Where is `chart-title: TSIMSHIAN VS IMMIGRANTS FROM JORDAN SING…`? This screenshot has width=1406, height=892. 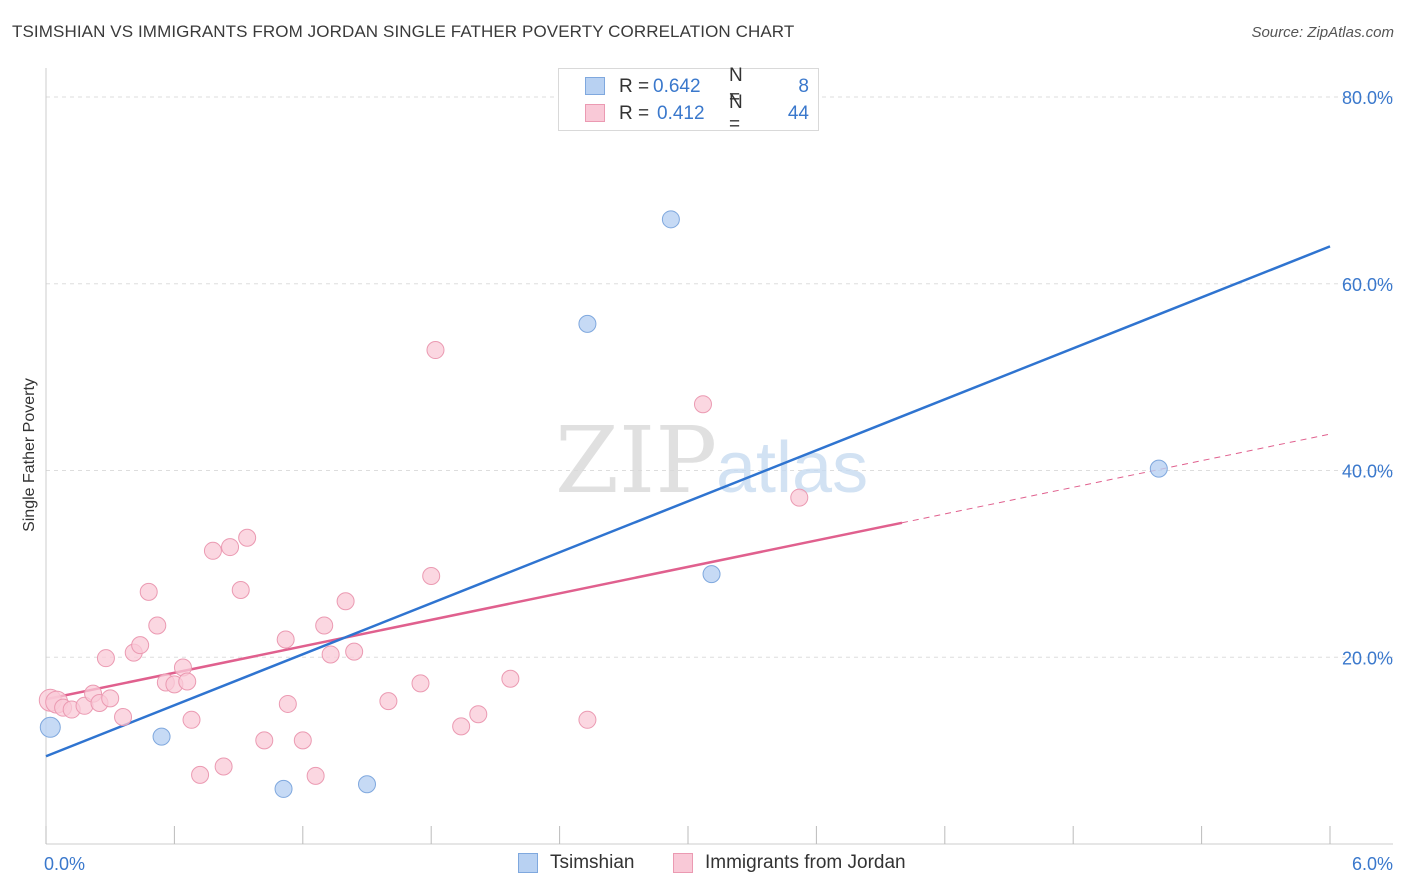 chart-title: TSIMSHIAN VS IMMIGRANTS FROM JORDAN SING… is located at coordinates (403, 31).